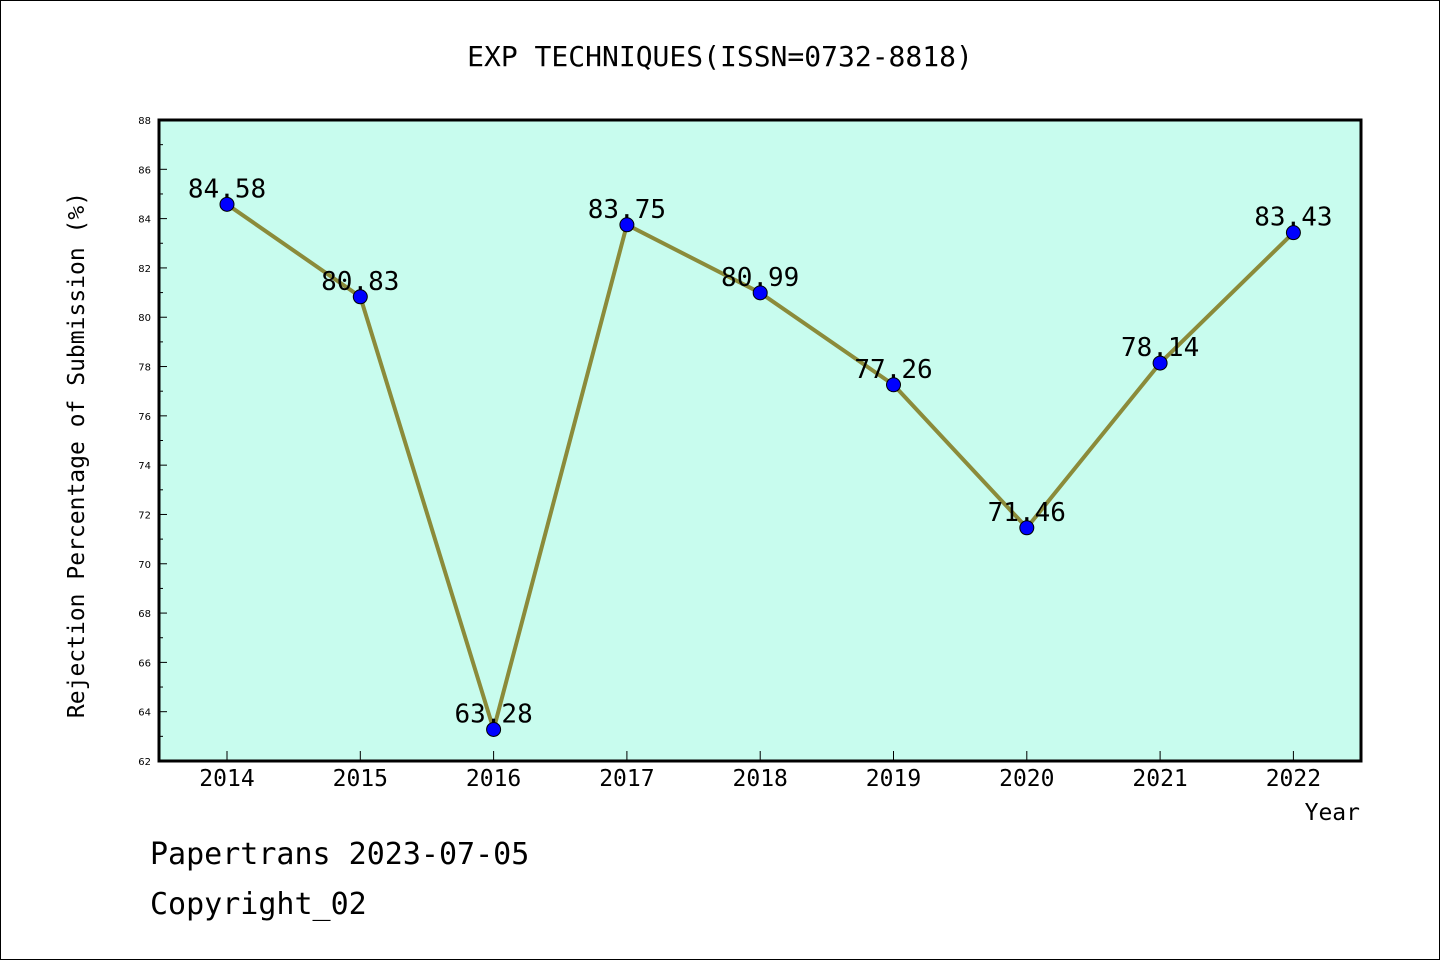 The height and width of the screenshot is (960, 1440). I want to click on x-tick-label: 2019, so click(893, 779).